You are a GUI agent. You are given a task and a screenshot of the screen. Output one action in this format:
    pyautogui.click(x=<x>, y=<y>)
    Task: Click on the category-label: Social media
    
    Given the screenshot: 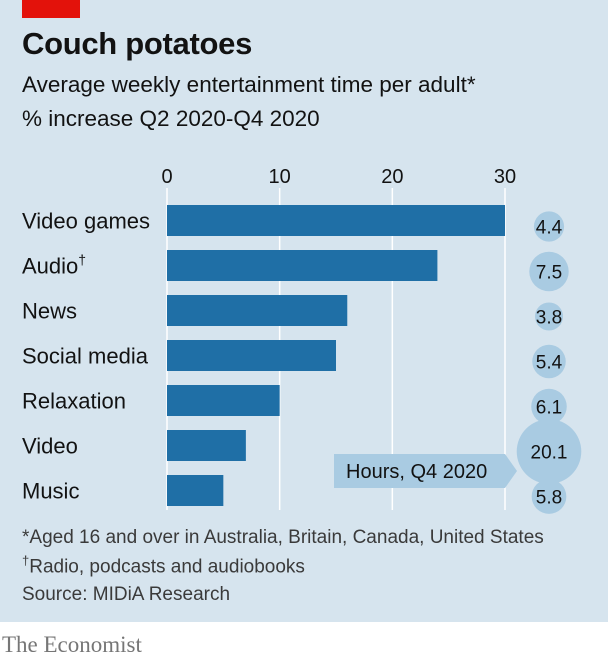 What is the action you would take?
    pyautogui.click(x=85, y=356)
    